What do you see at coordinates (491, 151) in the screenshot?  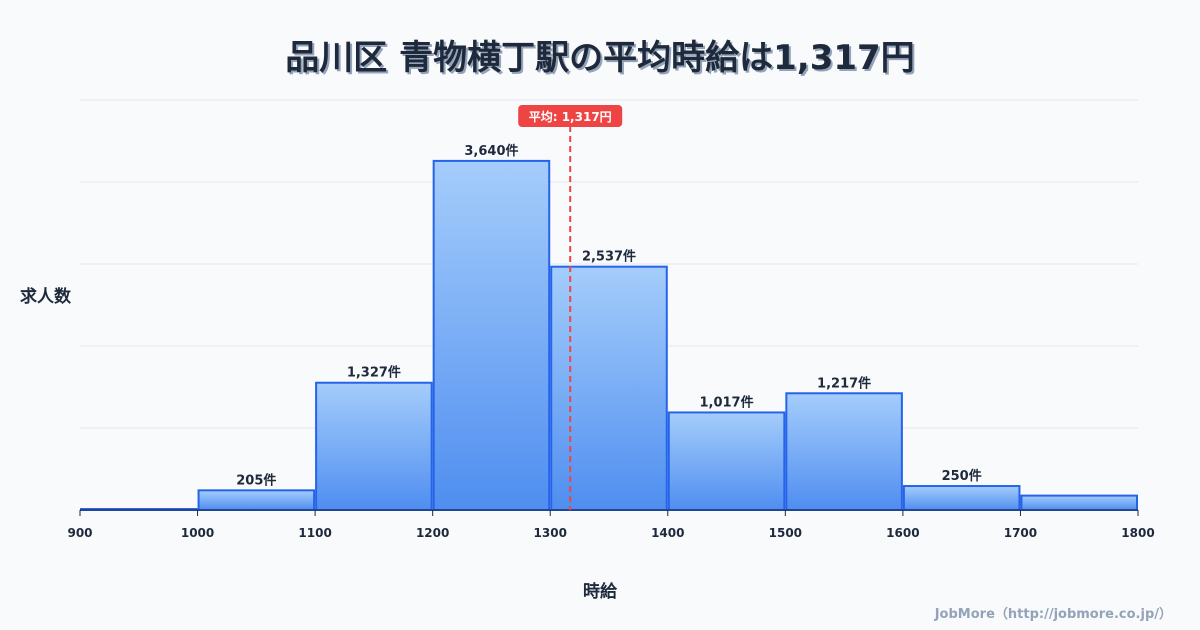 I see `data-label: 3,640件` at bounding box center [491, 151].